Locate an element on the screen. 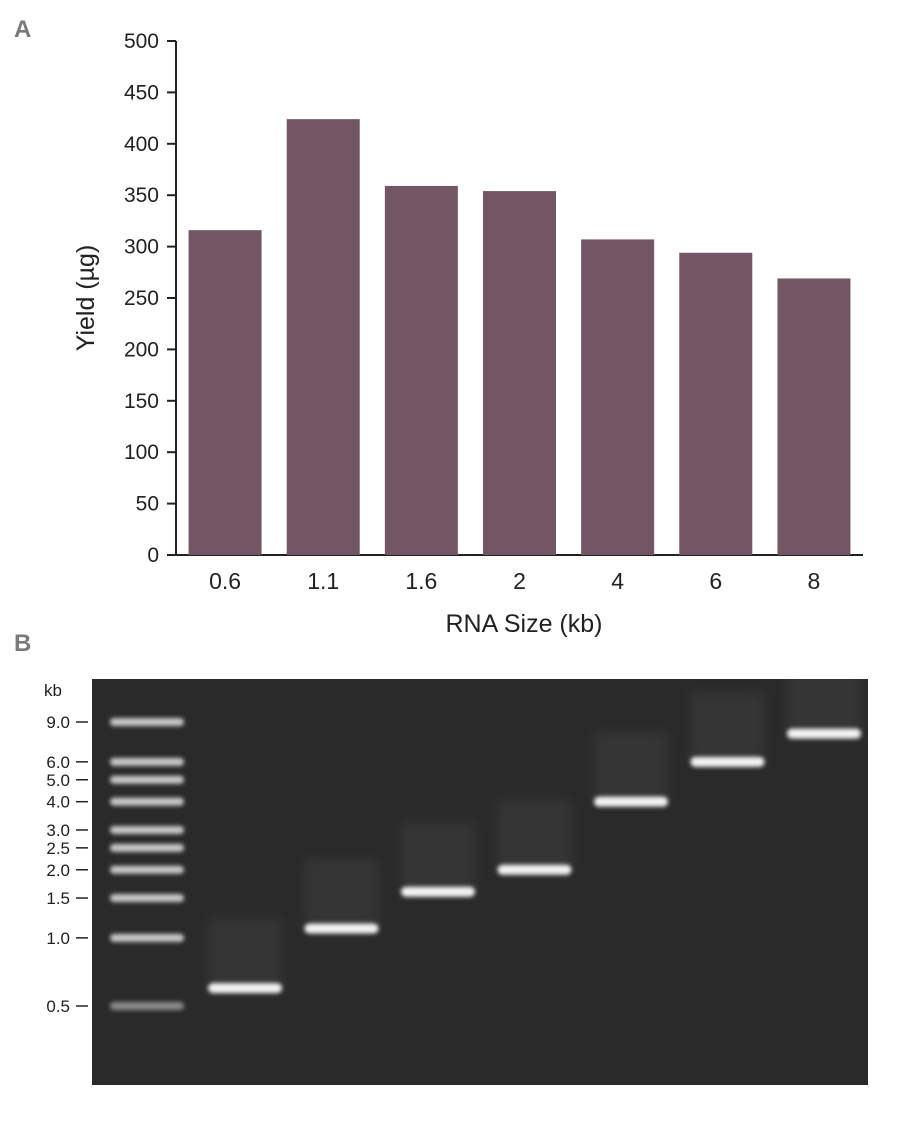  x-tick-label: 1.6 is located at coordinates (421, 581).